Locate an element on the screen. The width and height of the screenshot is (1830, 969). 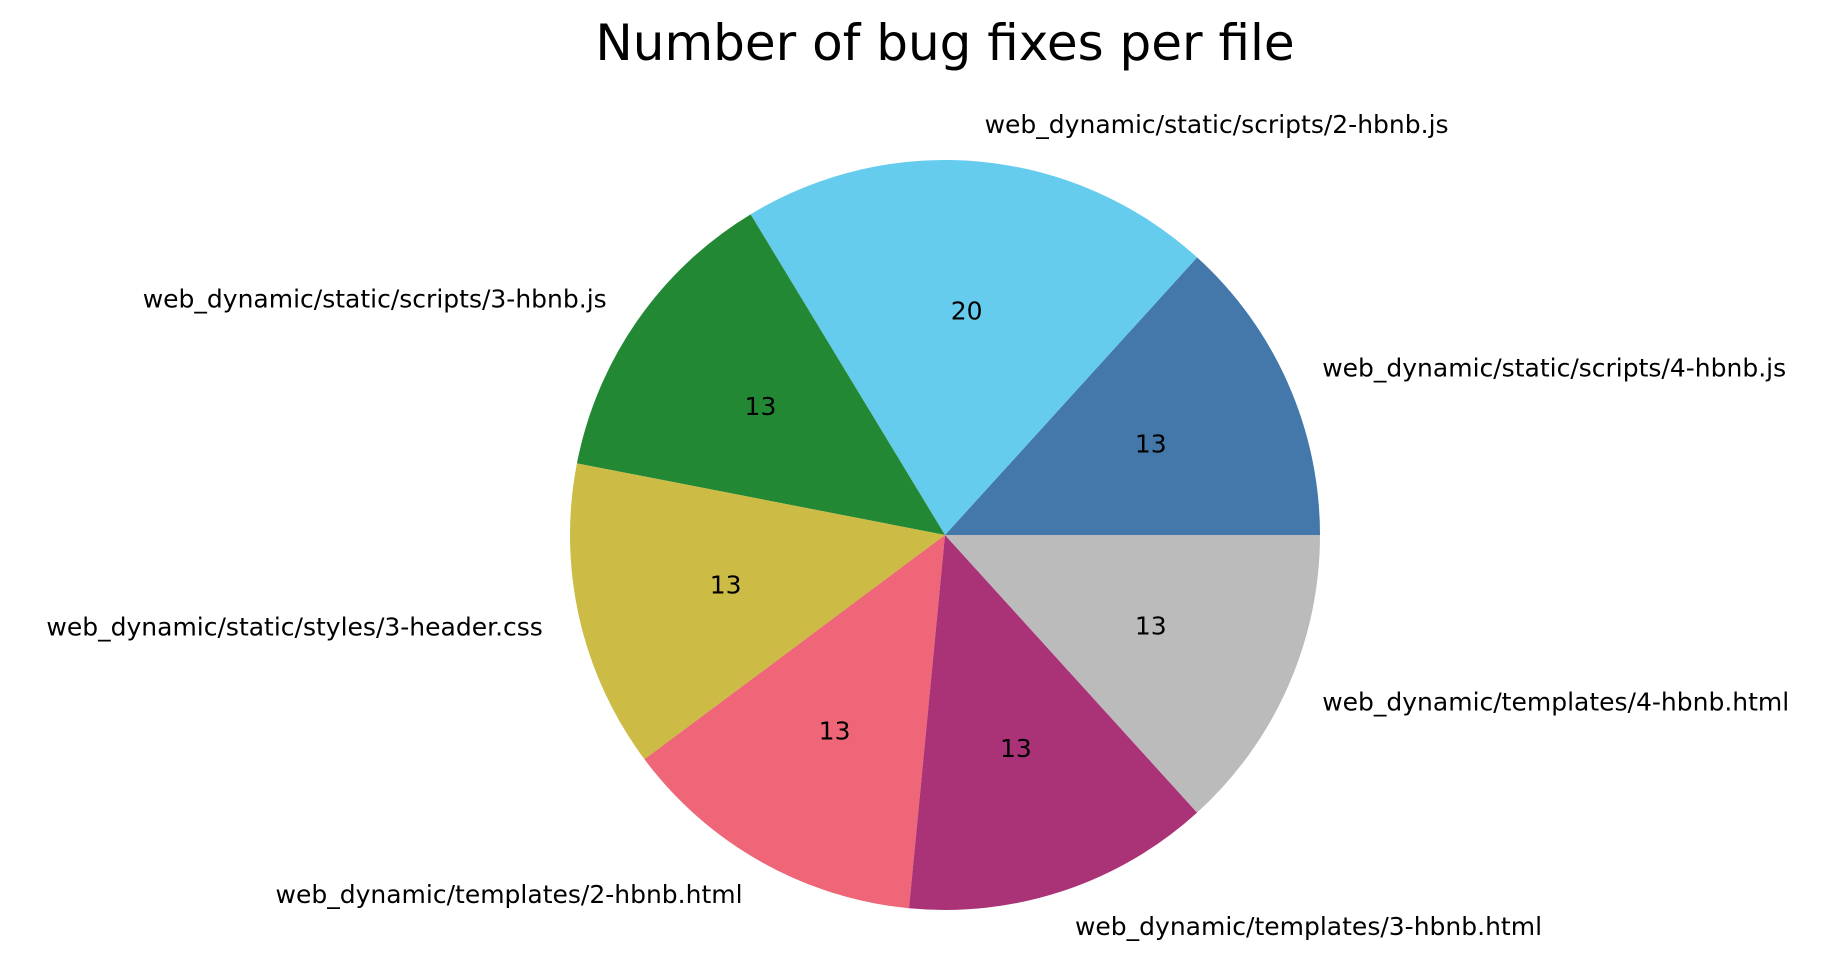
slice-category-label: web_dynamic/templates/3-hbnb.html is located at coordinates (1308, 926).